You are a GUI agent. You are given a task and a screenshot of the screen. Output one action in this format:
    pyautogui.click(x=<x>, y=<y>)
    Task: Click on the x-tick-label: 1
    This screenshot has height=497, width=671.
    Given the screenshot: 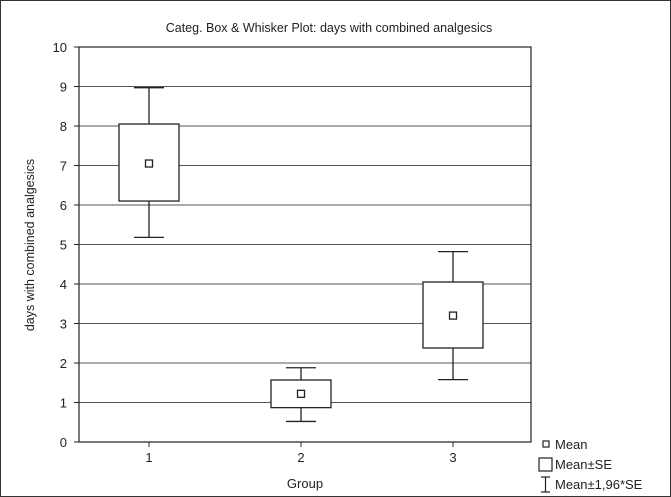 What is the action you would take?
    pyautogui.click(x=148, y=457)
    